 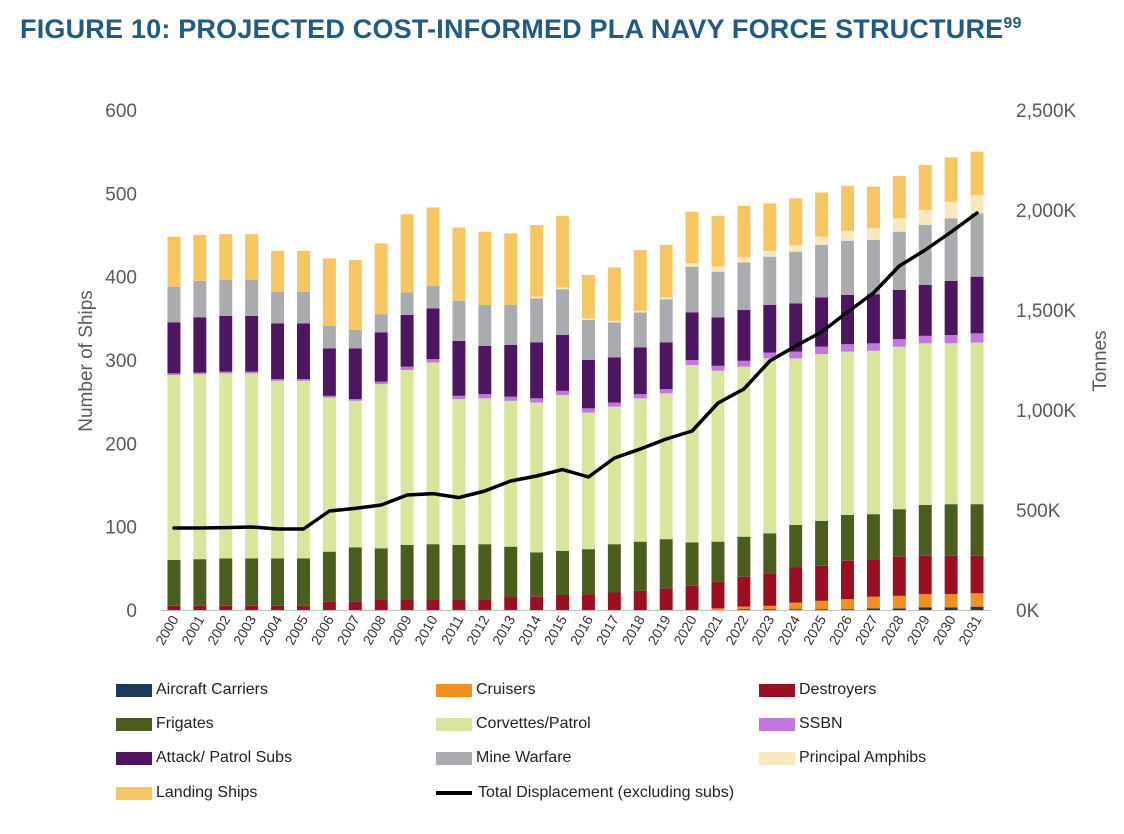 I want to click on legend-label: Principal Amphibs, so click(x=863, y=757).